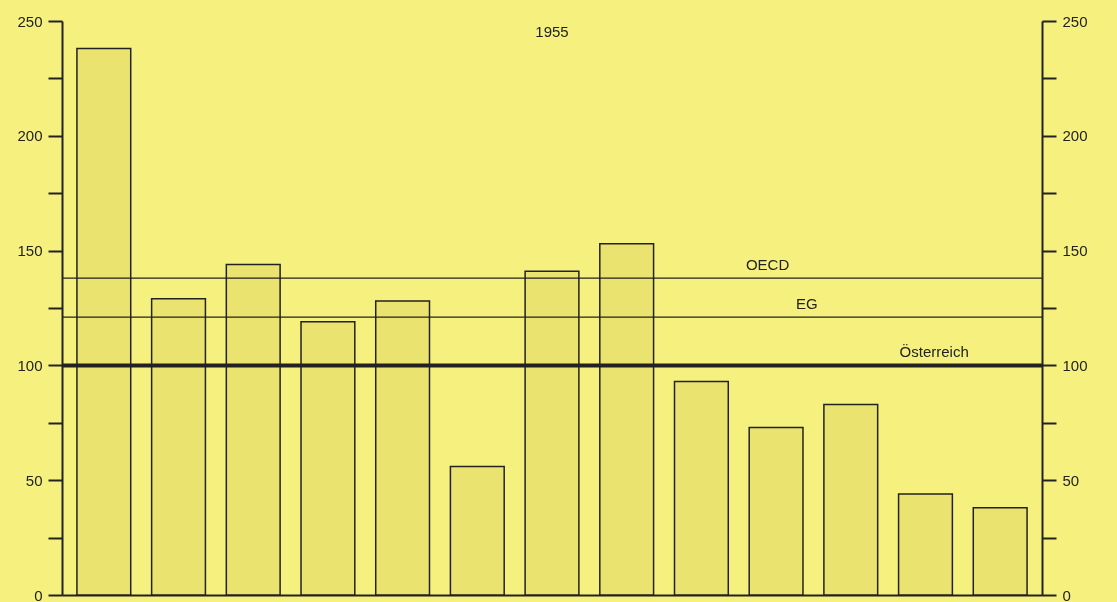 This screenshot has height=602, width=1117. What do you see at coordinates (1075, 136) in the screenshot?
I see `y2-tick-label: 200` at bounding box center [1075, 136].